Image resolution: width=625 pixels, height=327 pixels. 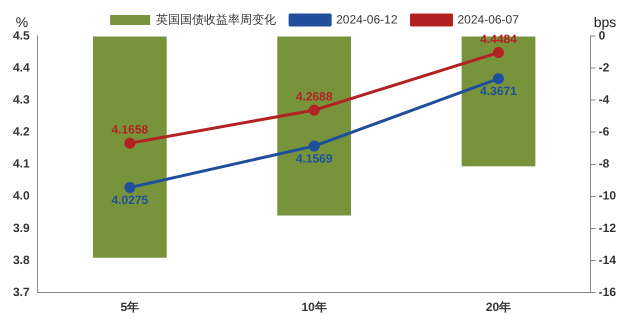 What do you see at coordinates (21, 131) in the screenshot?
I see `y-tick-label: 4.2` at bounding box center [21, 131].